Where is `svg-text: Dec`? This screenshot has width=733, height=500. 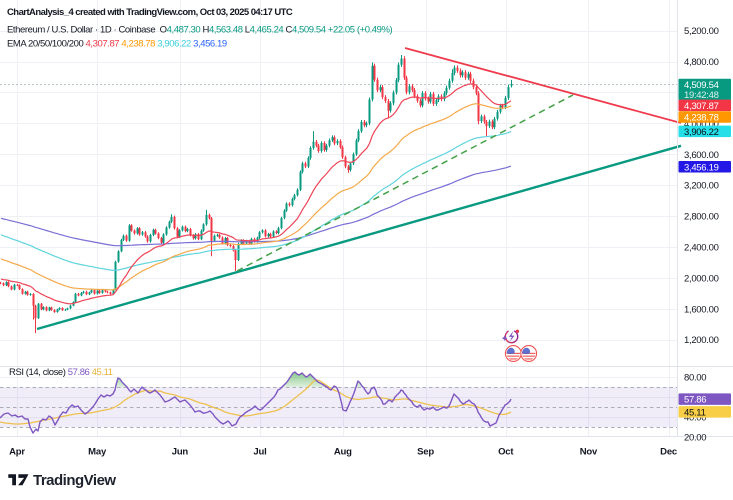 svg-text: Dec is located at coordinates (668, 452).